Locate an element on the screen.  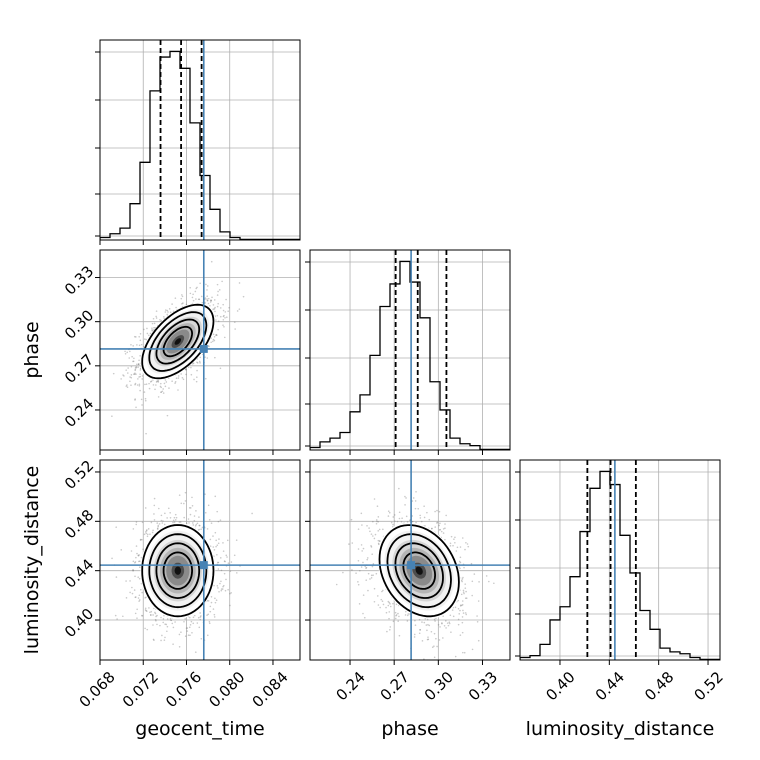
x-tick-label: 0.068 is located at coordinates (97, 689).